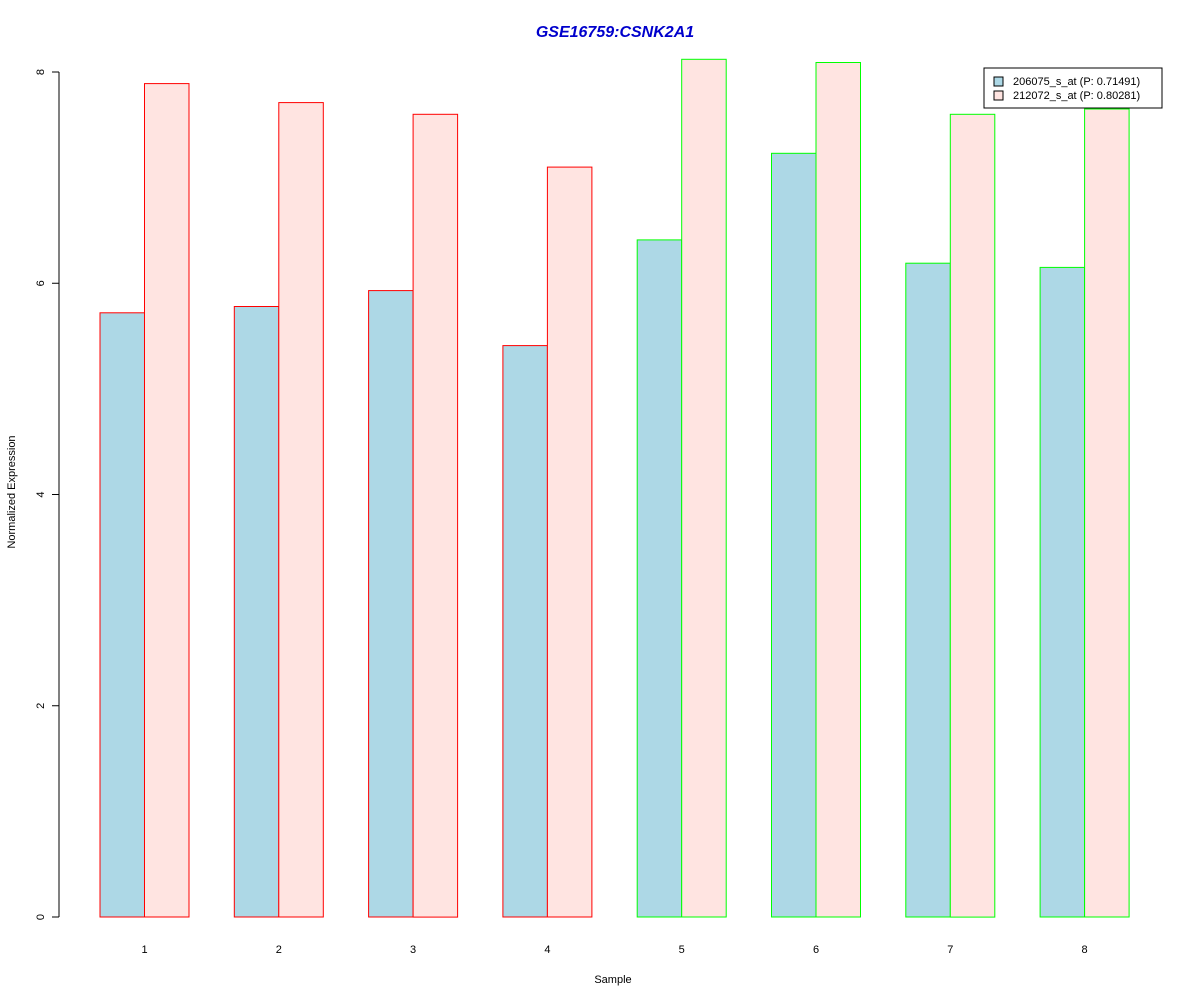 The width and height of the screenshot is (1200, 1000). What do you see at coordinates (615, 32) in the screenshot?
I see `chart-title: GSE16759:CSNK2A1` at bounding box center [615, 32].